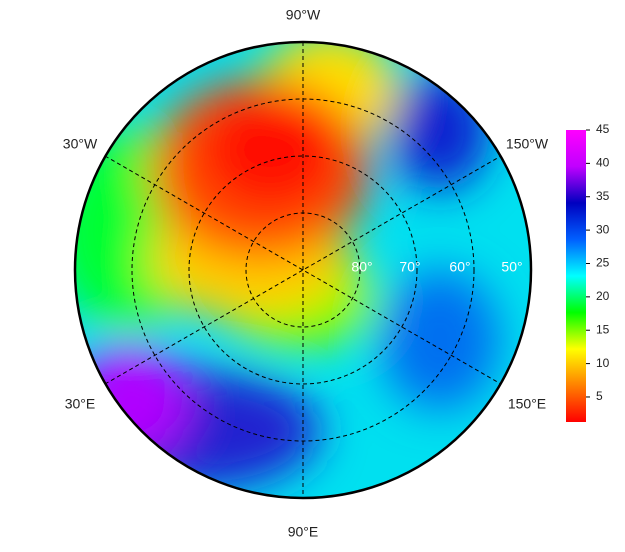 The height and width of the screenshot is (552, 625). Describe the element at coordinates (303, 15) in the screenshot. I see `lon-label: 90°W` at that location.